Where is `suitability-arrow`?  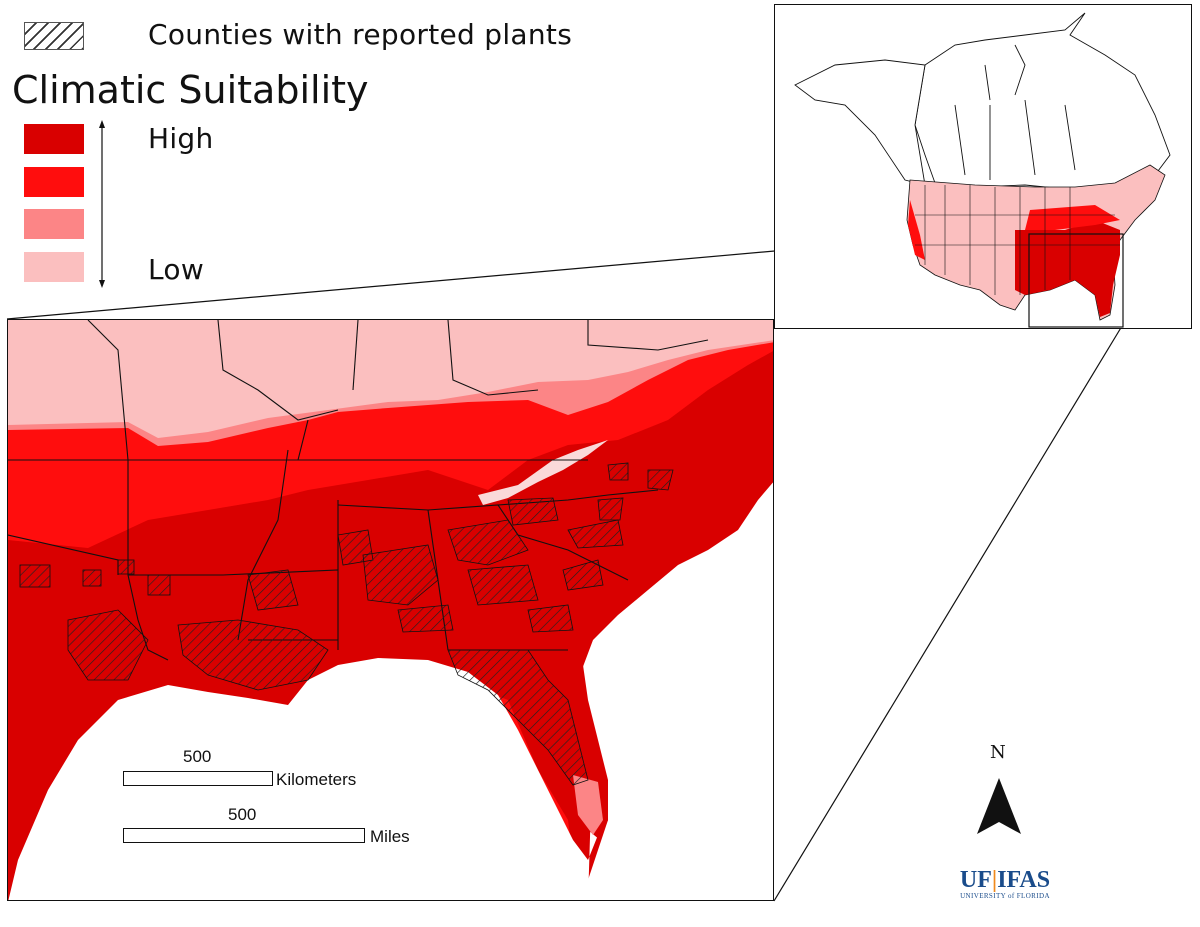 suitability-arrow is located at coordinates (102, 204).